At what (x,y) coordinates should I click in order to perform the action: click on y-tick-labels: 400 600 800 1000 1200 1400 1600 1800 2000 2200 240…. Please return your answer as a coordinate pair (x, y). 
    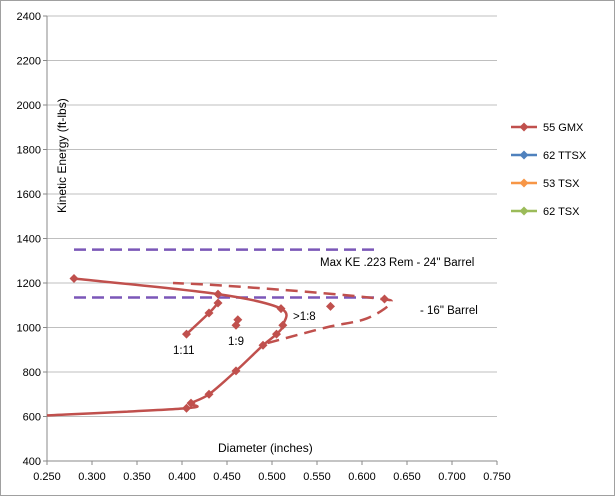
    Looking at the image, I should click on (32, 239).